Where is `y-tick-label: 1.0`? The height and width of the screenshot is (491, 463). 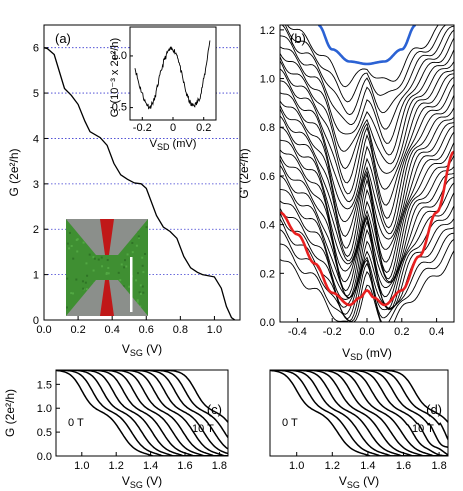 y-tick-label: 1.0 is located at coordinates (267, 80).